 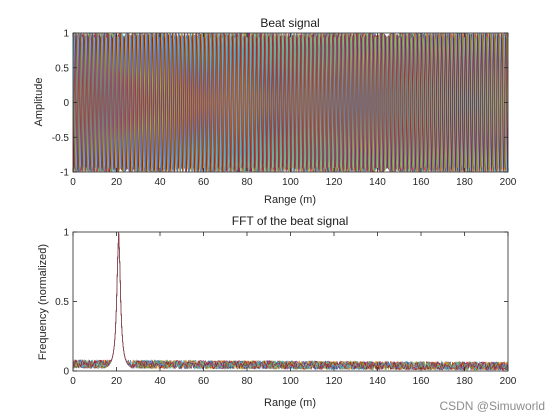 I want to click on watermark-text: CSDN @Simuworld, so click(x=492, y=406).